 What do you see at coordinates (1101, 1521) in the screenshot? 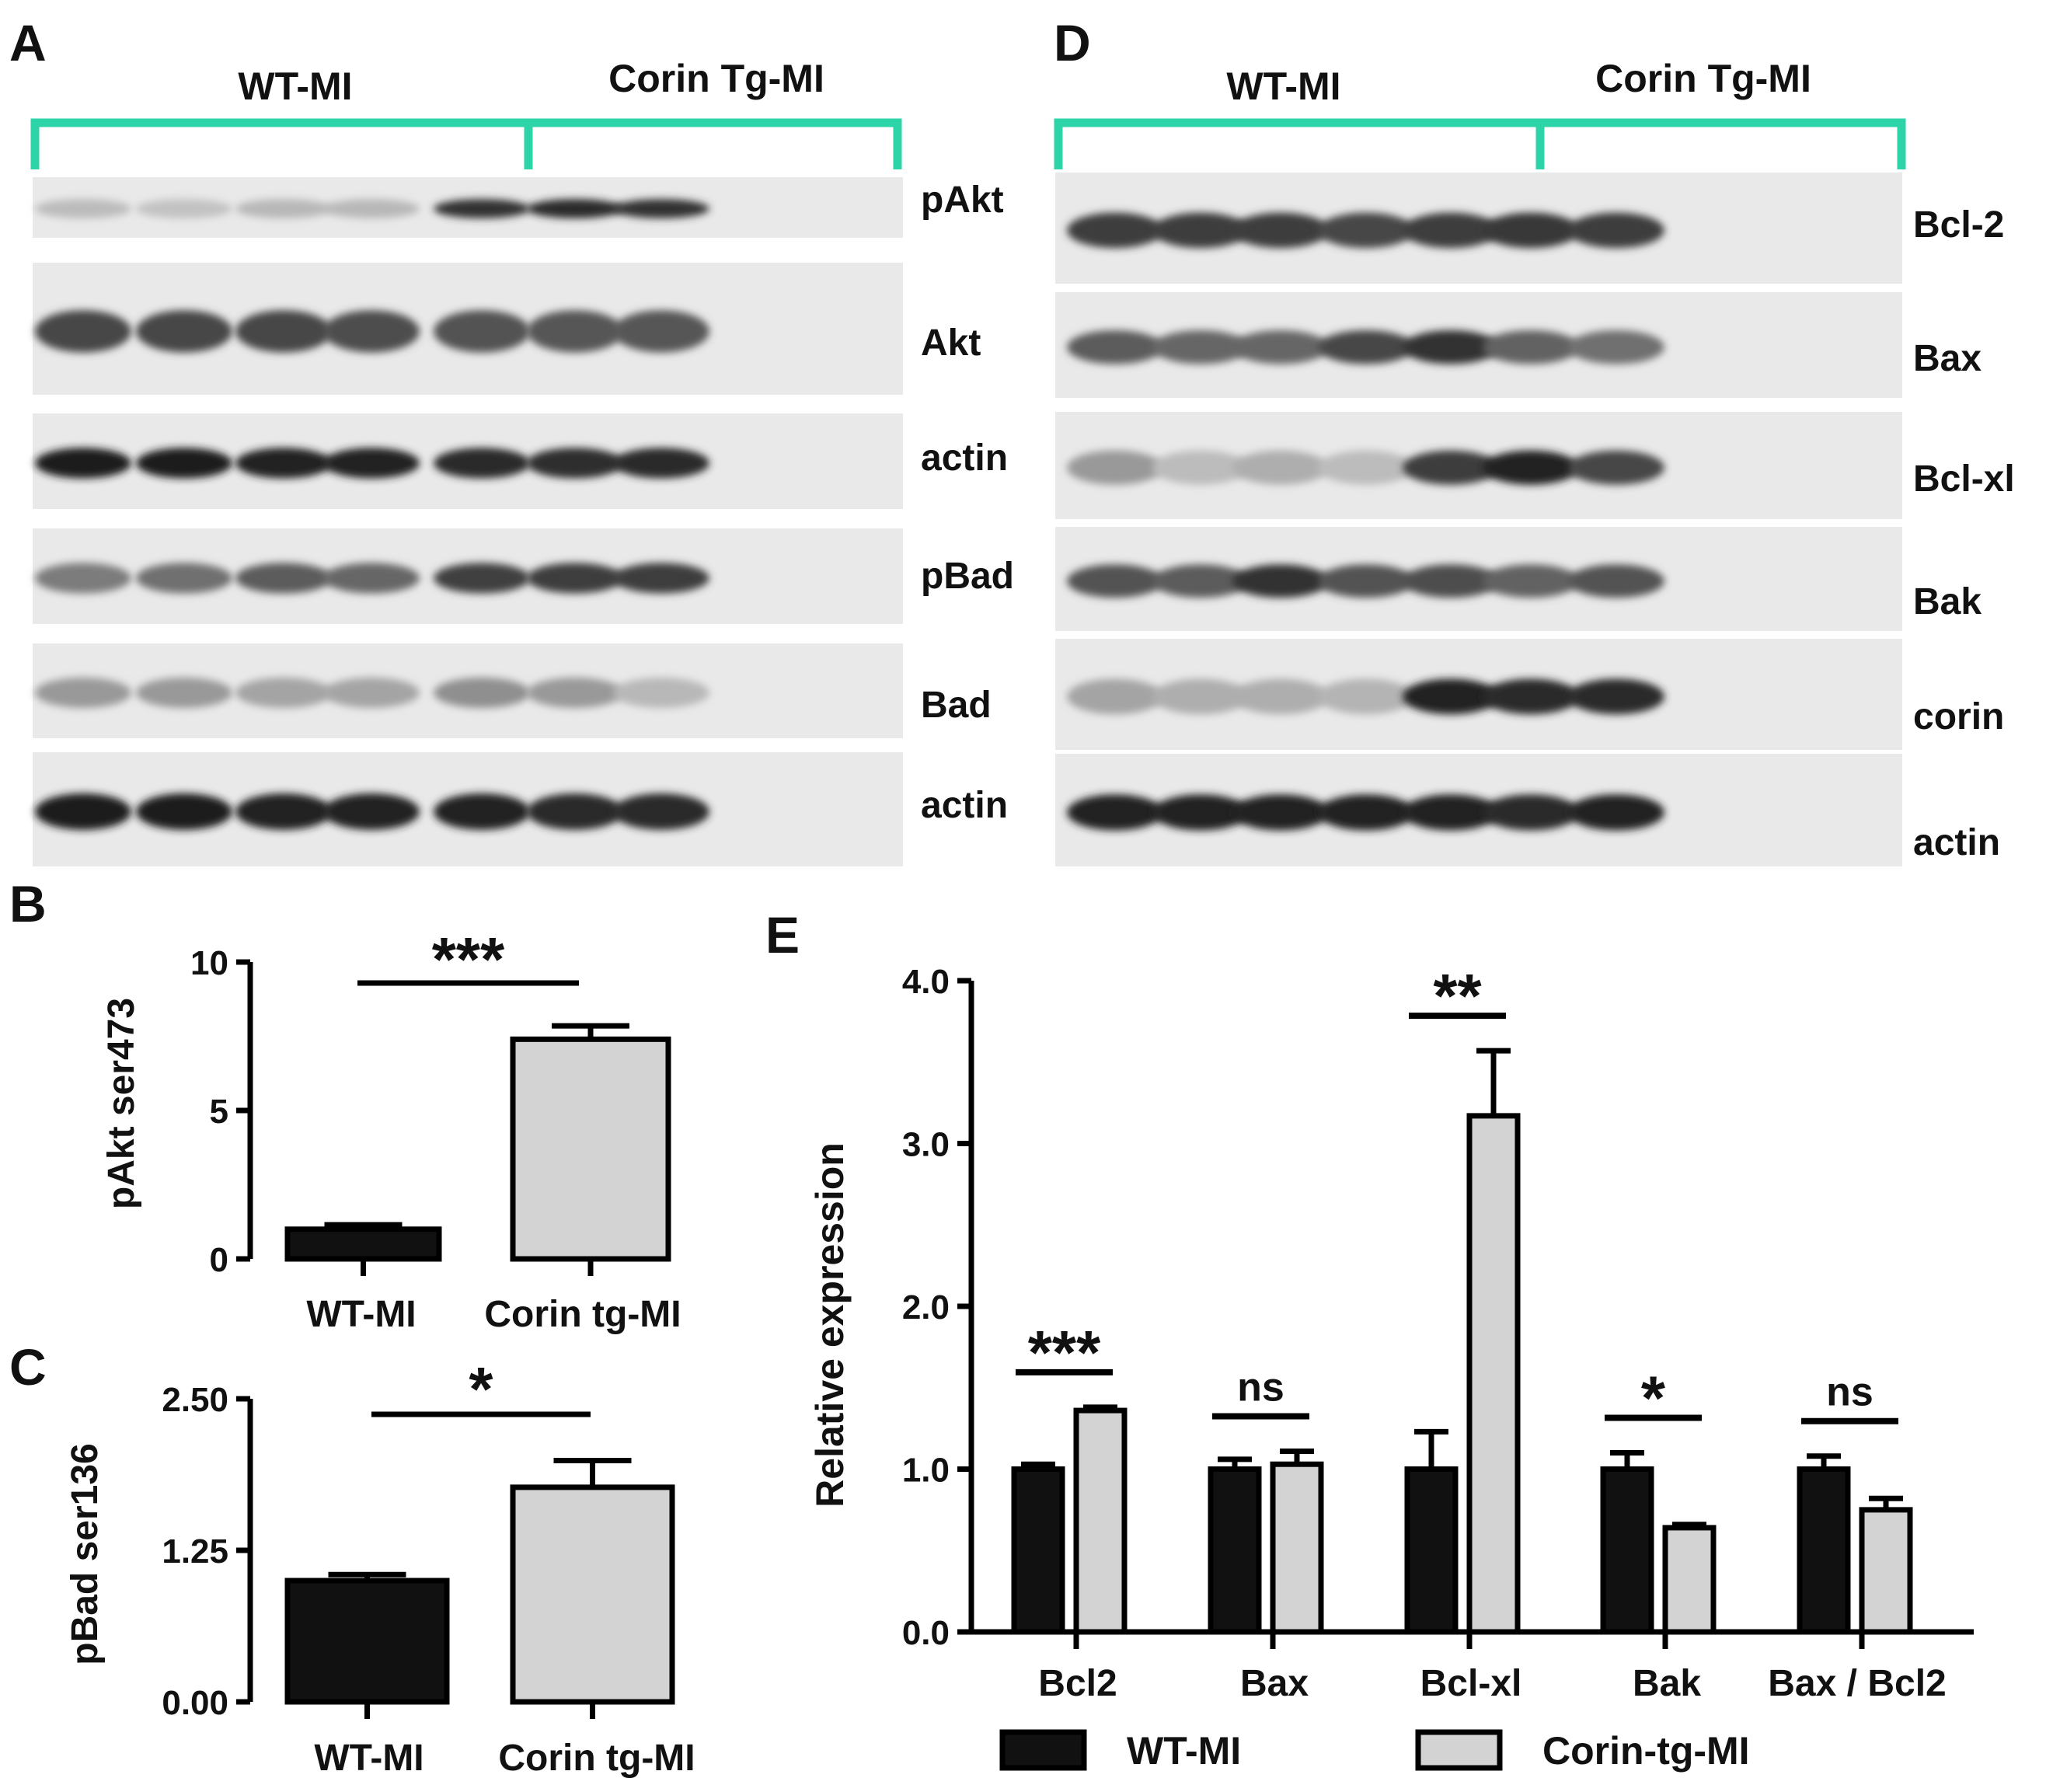
I see `bar-tg-bcl2` at bounding box center [1101, 1521].